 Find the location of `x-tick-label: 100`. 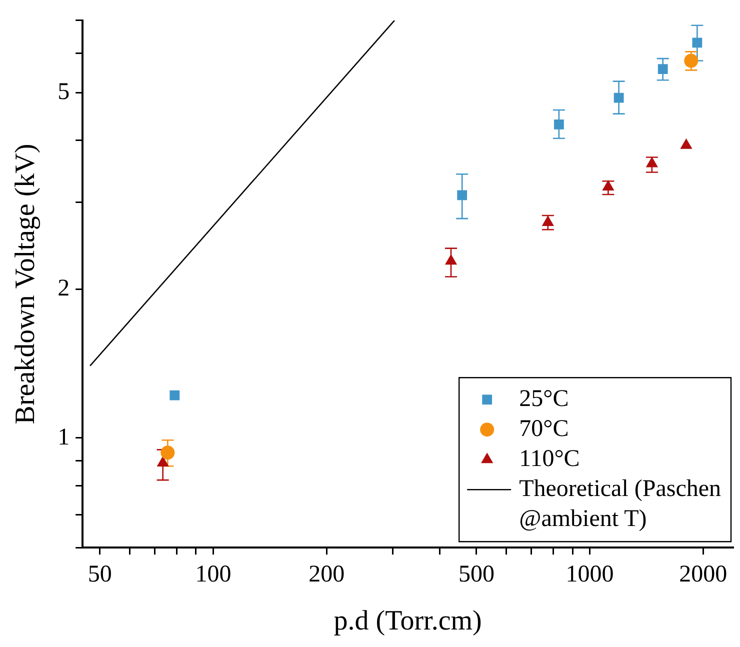

x-tick-label: 100 is located at coordinates (213, 574).